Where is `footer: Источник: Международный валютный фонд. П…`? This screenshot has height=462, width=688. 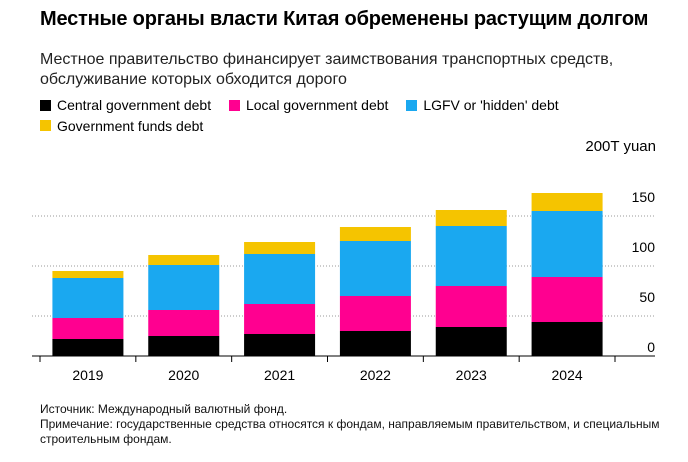
footer: Источник: Международный валютный фонд. П… is located at coordinates (350, 424).